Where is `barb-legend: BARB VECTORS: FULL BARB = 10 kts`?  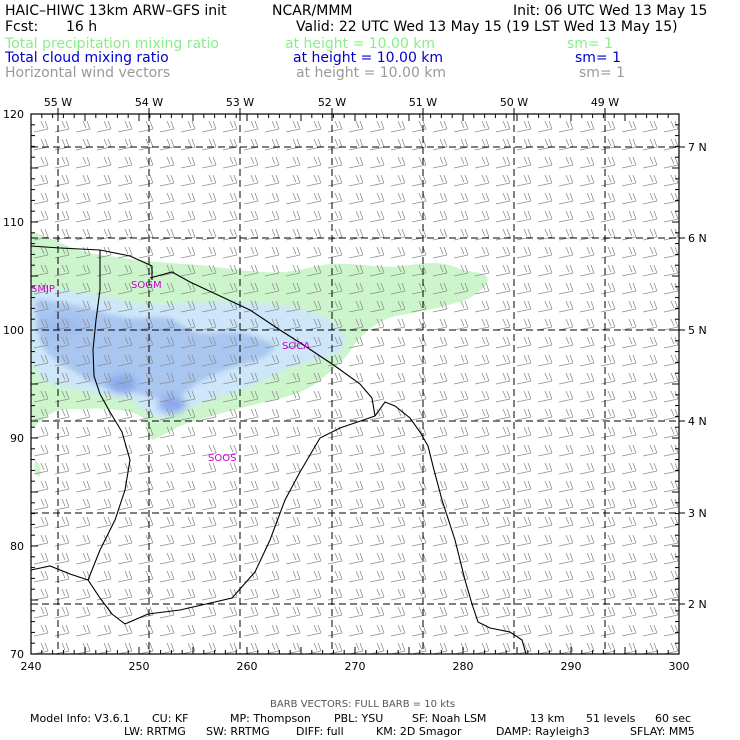 barb-legend: BARB VECTORS: FULL BARB = 10 kts is located at coordinates (363, 704).